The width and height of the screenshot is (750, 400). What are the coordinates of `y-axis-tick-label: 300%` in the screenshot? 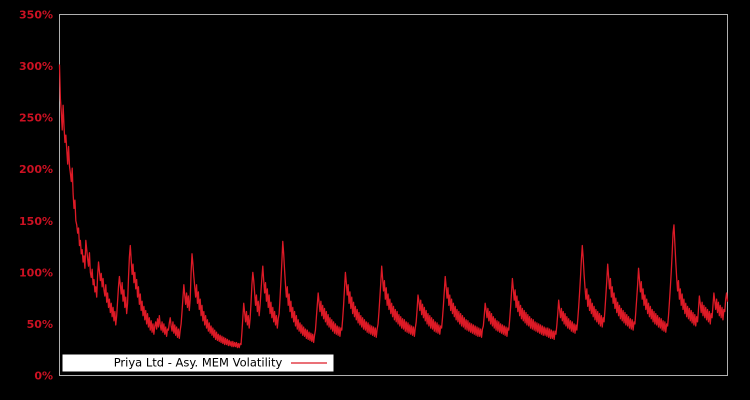 It's located at (36, 66).